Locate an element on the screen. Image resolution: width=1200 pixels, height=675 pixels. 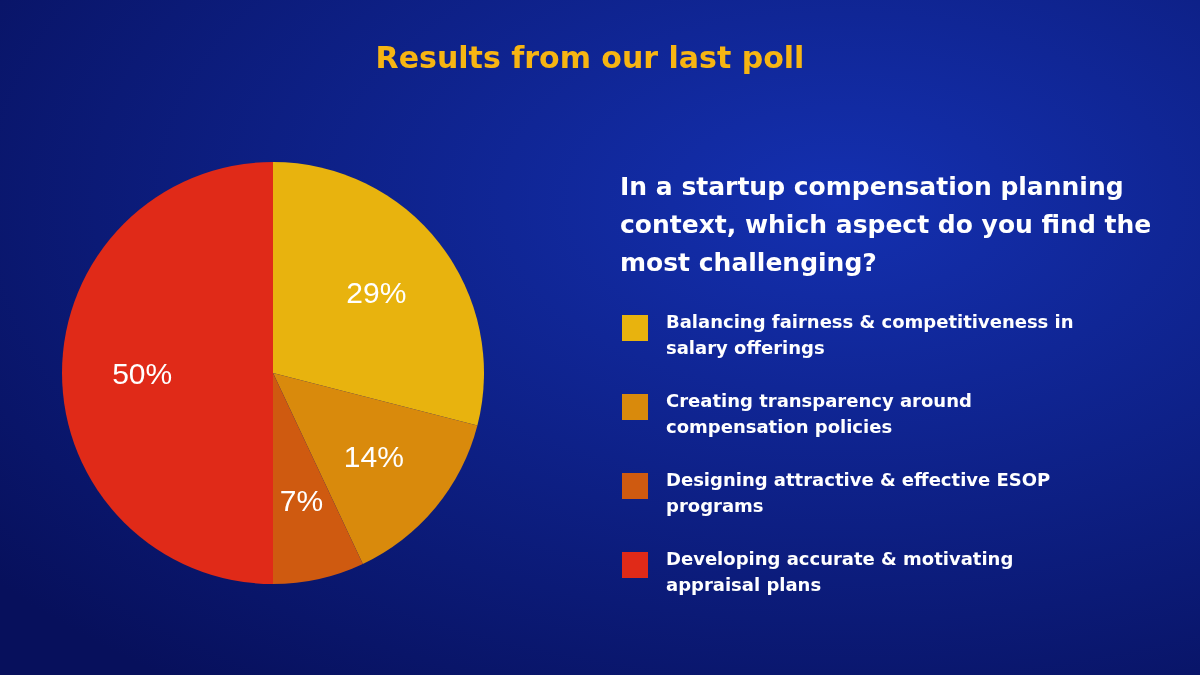
legend-label: Creating transparency around compensation policies is located at coordinates (819, 413).